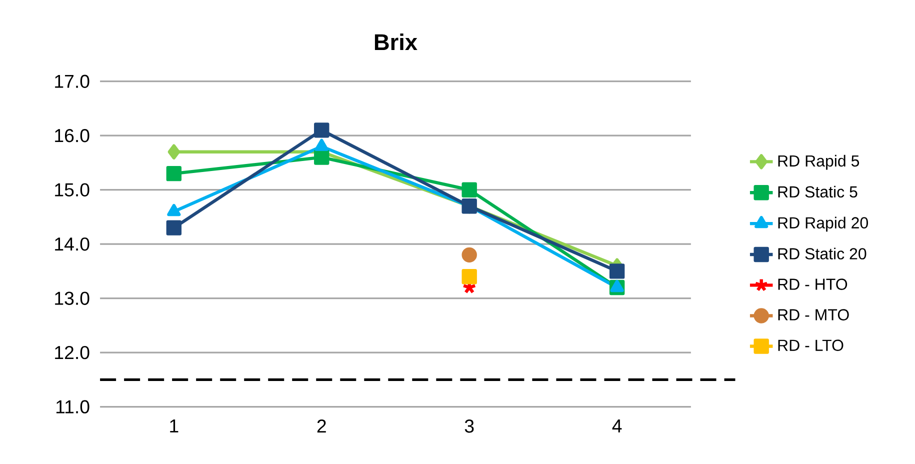 The height and width of the screenshot is (464, 915). What do you see at coordinates (73, 407) in the screenshot?
I see `y-tick-label: 11.0` at bounding box center [73, 407].